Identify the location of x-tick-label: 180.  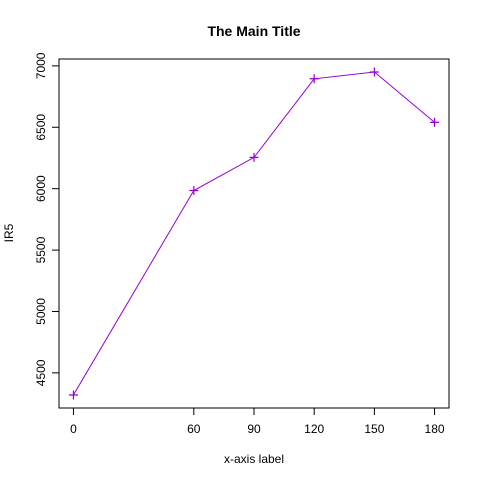
(435, 429).